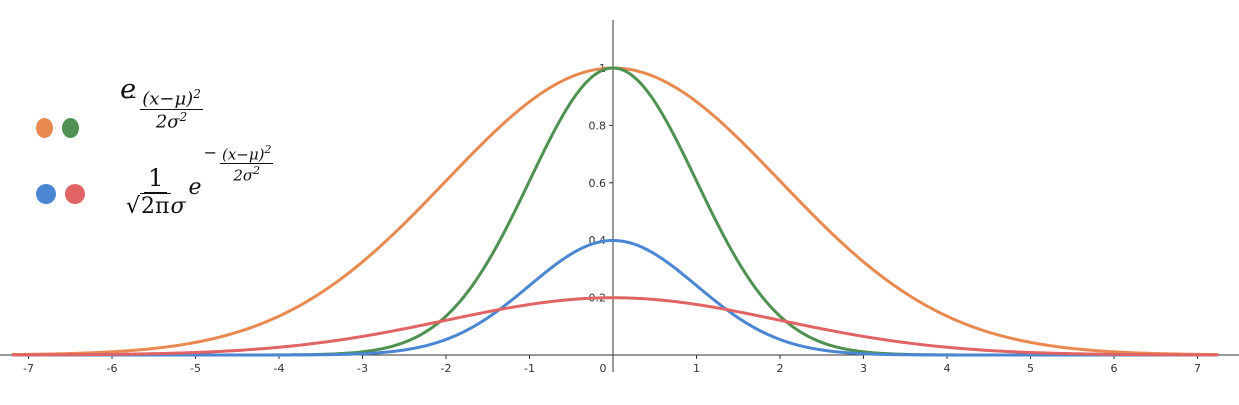  I want to click on legend-dot-blue, so click(46, 193).